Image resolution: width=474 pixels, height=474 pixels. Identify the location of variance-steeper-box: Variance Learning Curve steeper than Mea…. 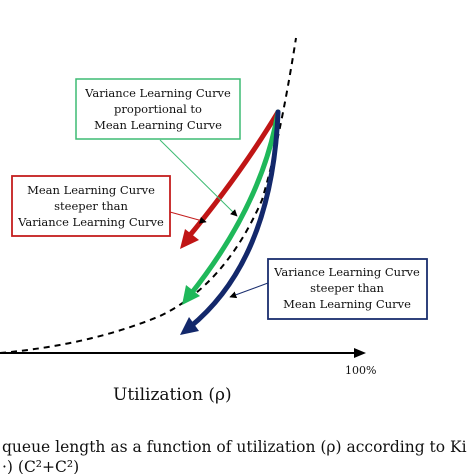
(347, 289).